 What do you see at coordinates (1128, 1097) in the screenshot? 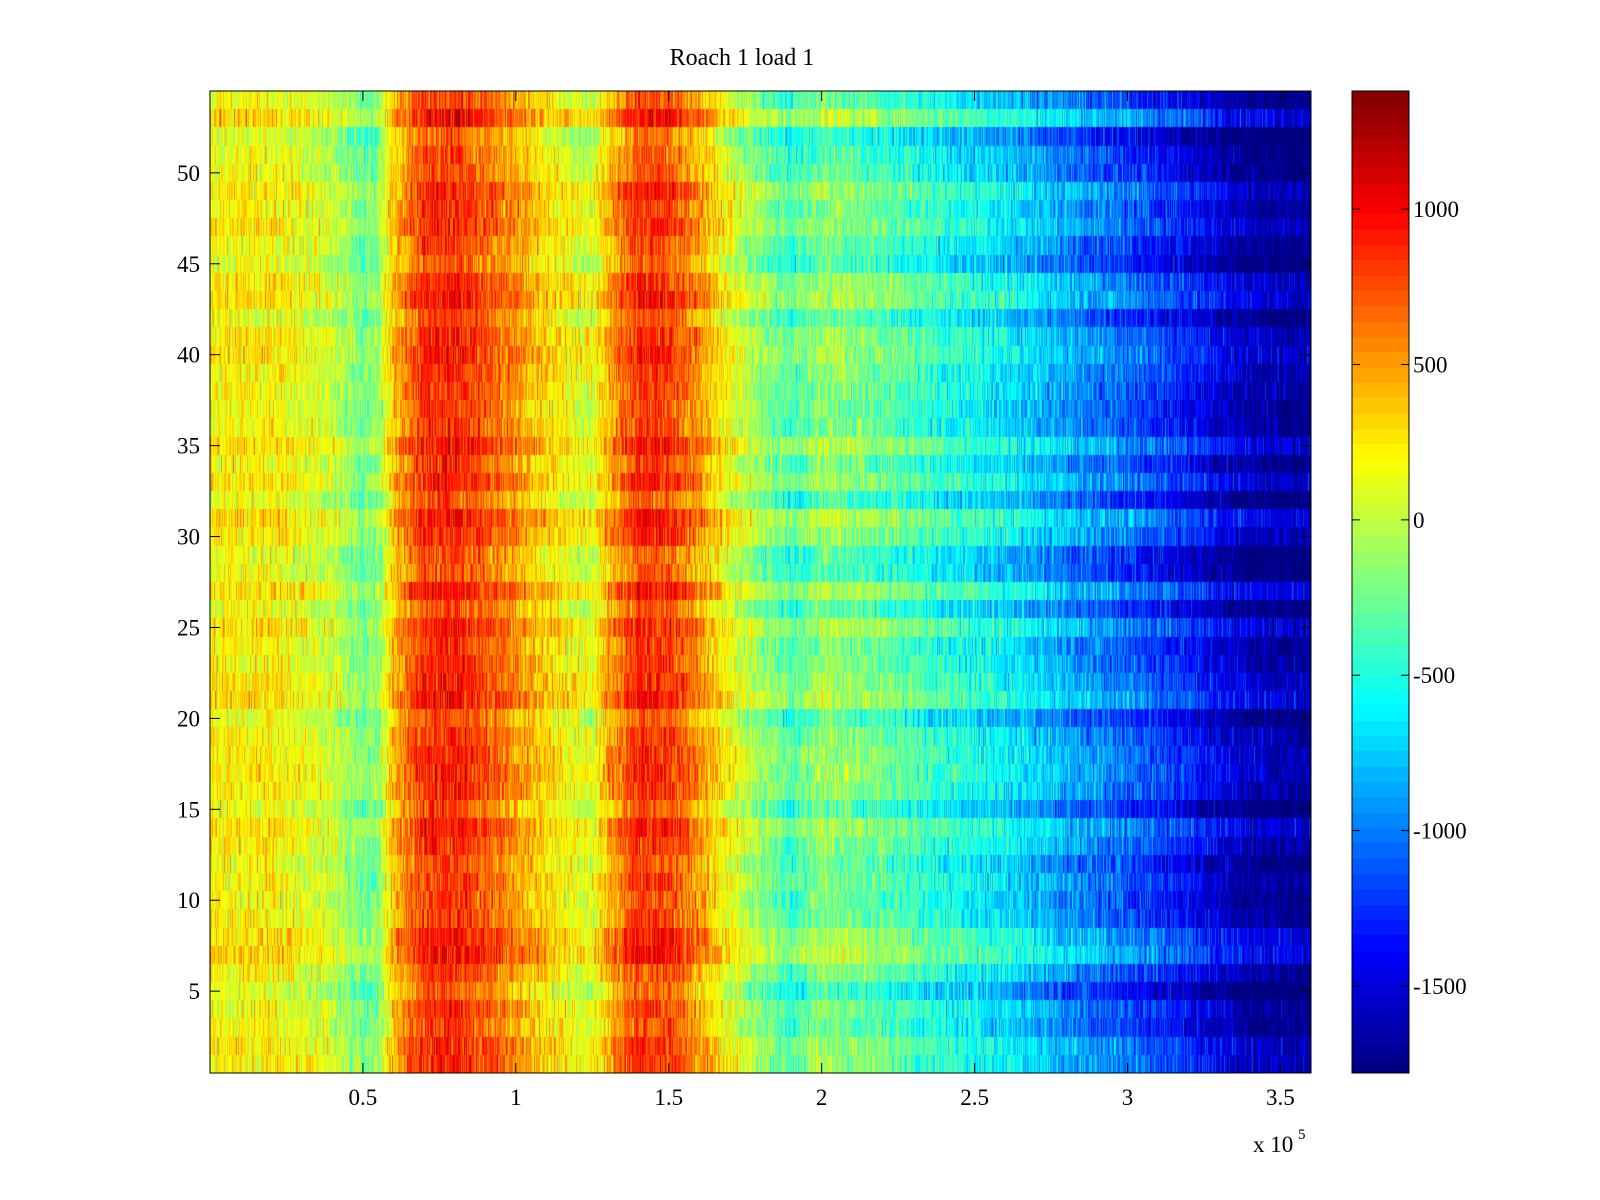
I see `x-tick-label: 3` at bounding box center [1128, 1097].